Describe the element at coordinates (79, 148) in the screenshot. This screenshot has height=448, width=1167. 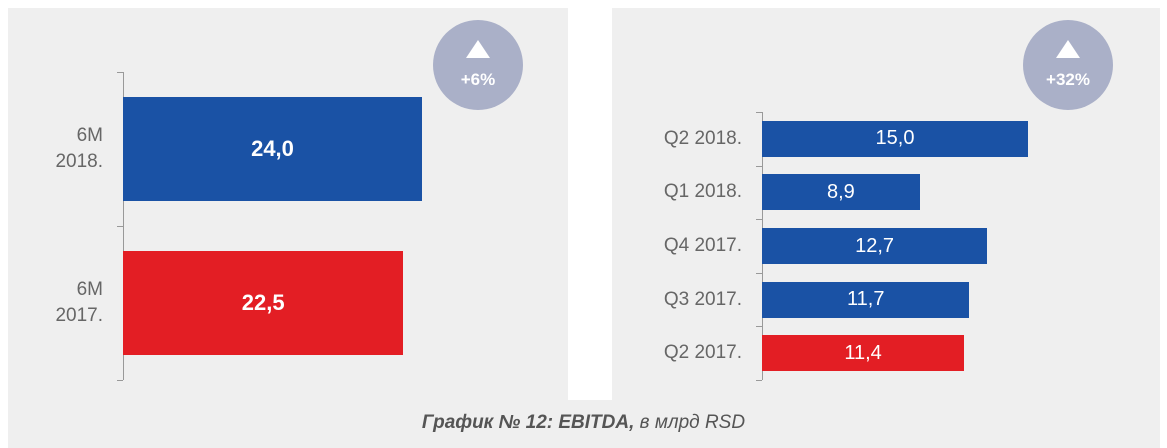
I see `category-label: 6M 2018.` at that location.